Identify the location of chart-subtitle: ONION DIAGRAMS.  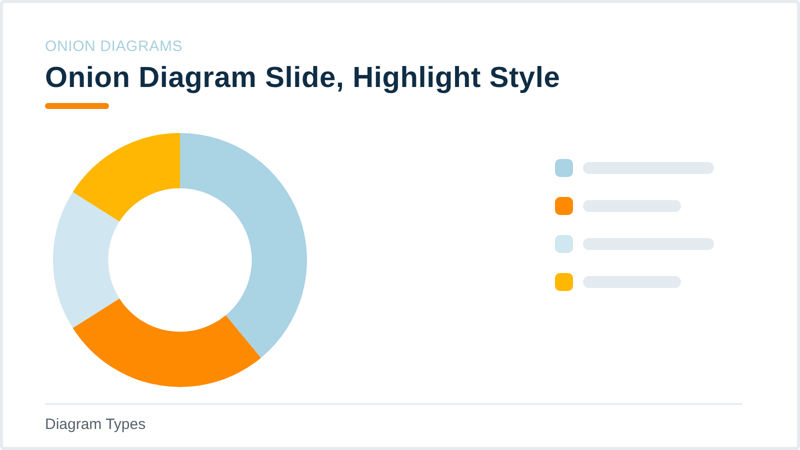
(114, 47).